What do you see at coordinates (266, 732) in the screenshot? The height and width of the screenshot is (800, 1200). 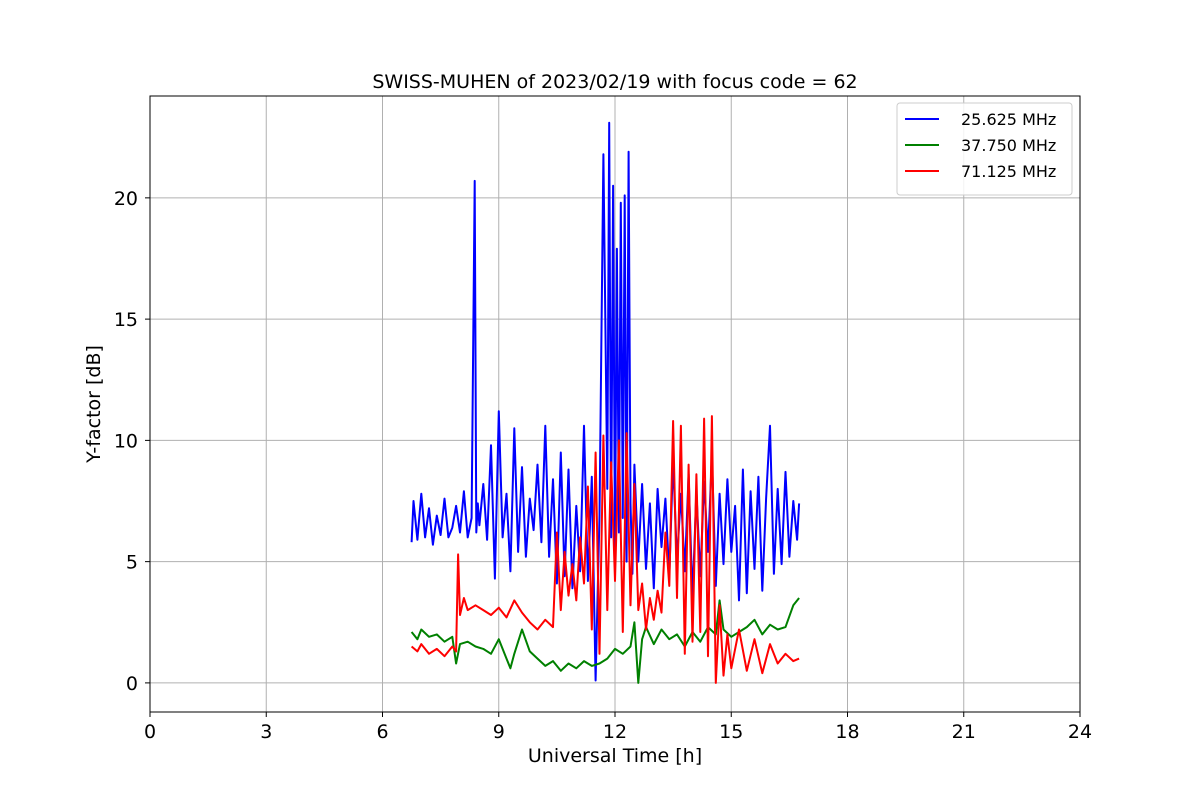 I see `x-tick-label: 3` at bounding box center [266, 732].